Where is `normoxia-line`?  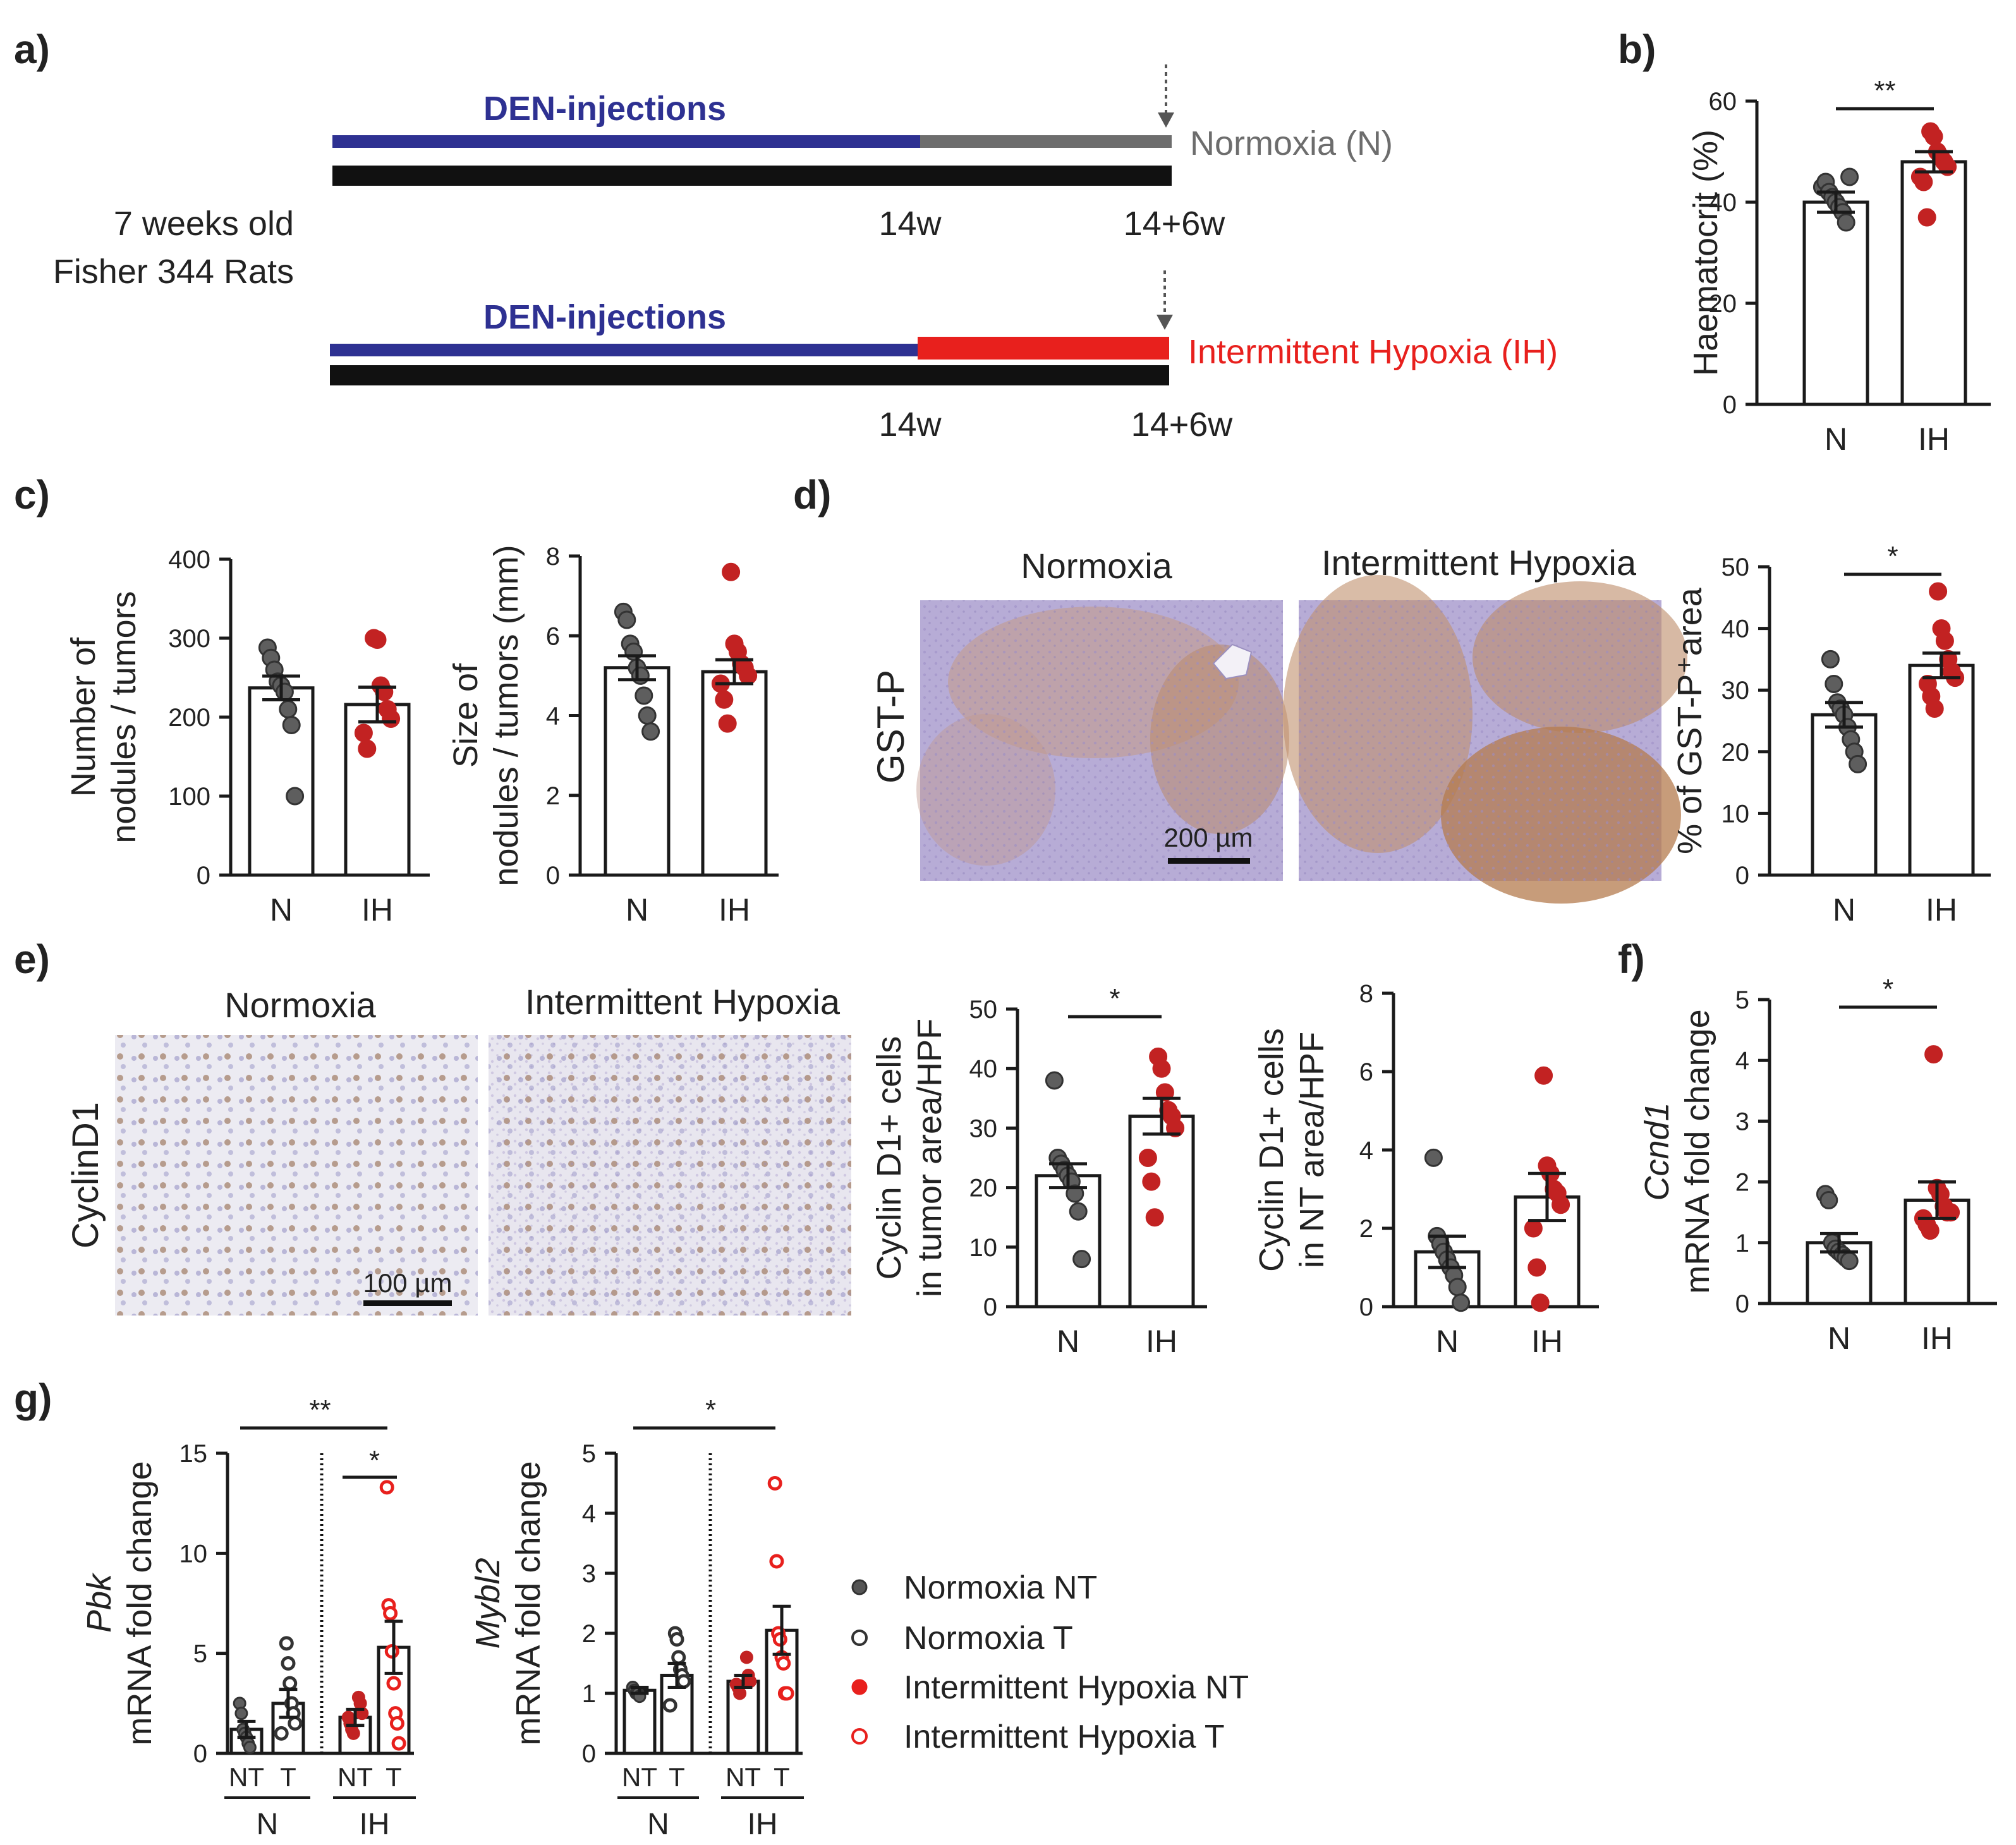
normoxia-line is located at coordinates (1046, 141).